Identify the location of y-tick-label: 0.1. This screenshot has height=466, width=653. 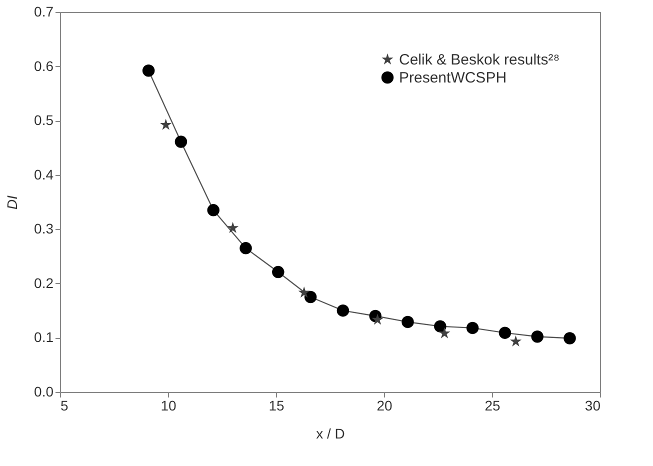
(44, 337).